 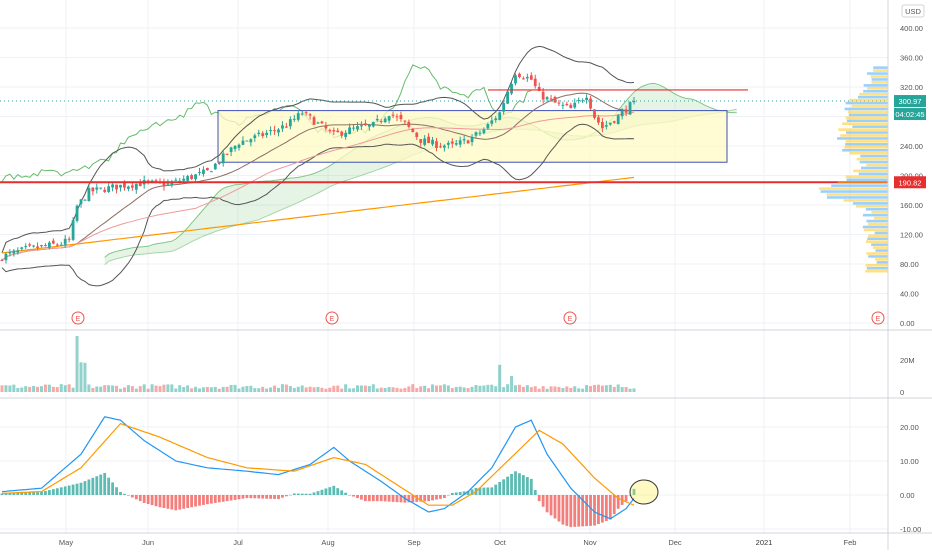 What do you see at coordinates (907, 495) in the screenshot?
I see `macd-tick-label: 0.00` at bounding box center [907, 495].